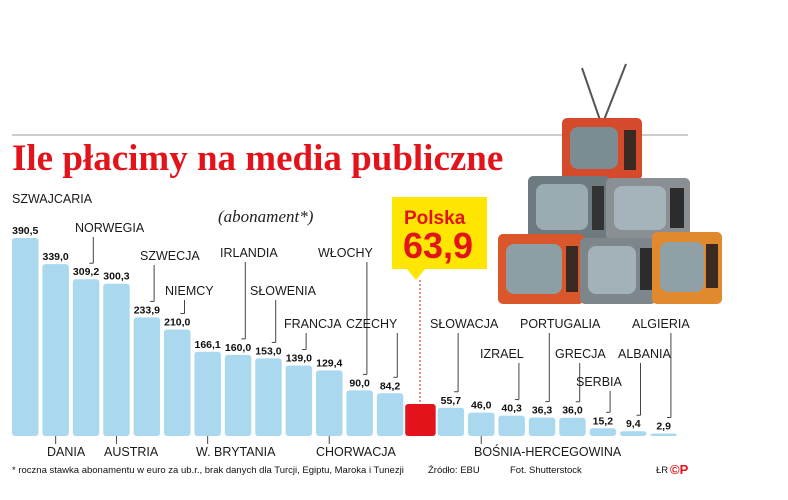  I want to click on bar-w-brytania, so click(207, 393).